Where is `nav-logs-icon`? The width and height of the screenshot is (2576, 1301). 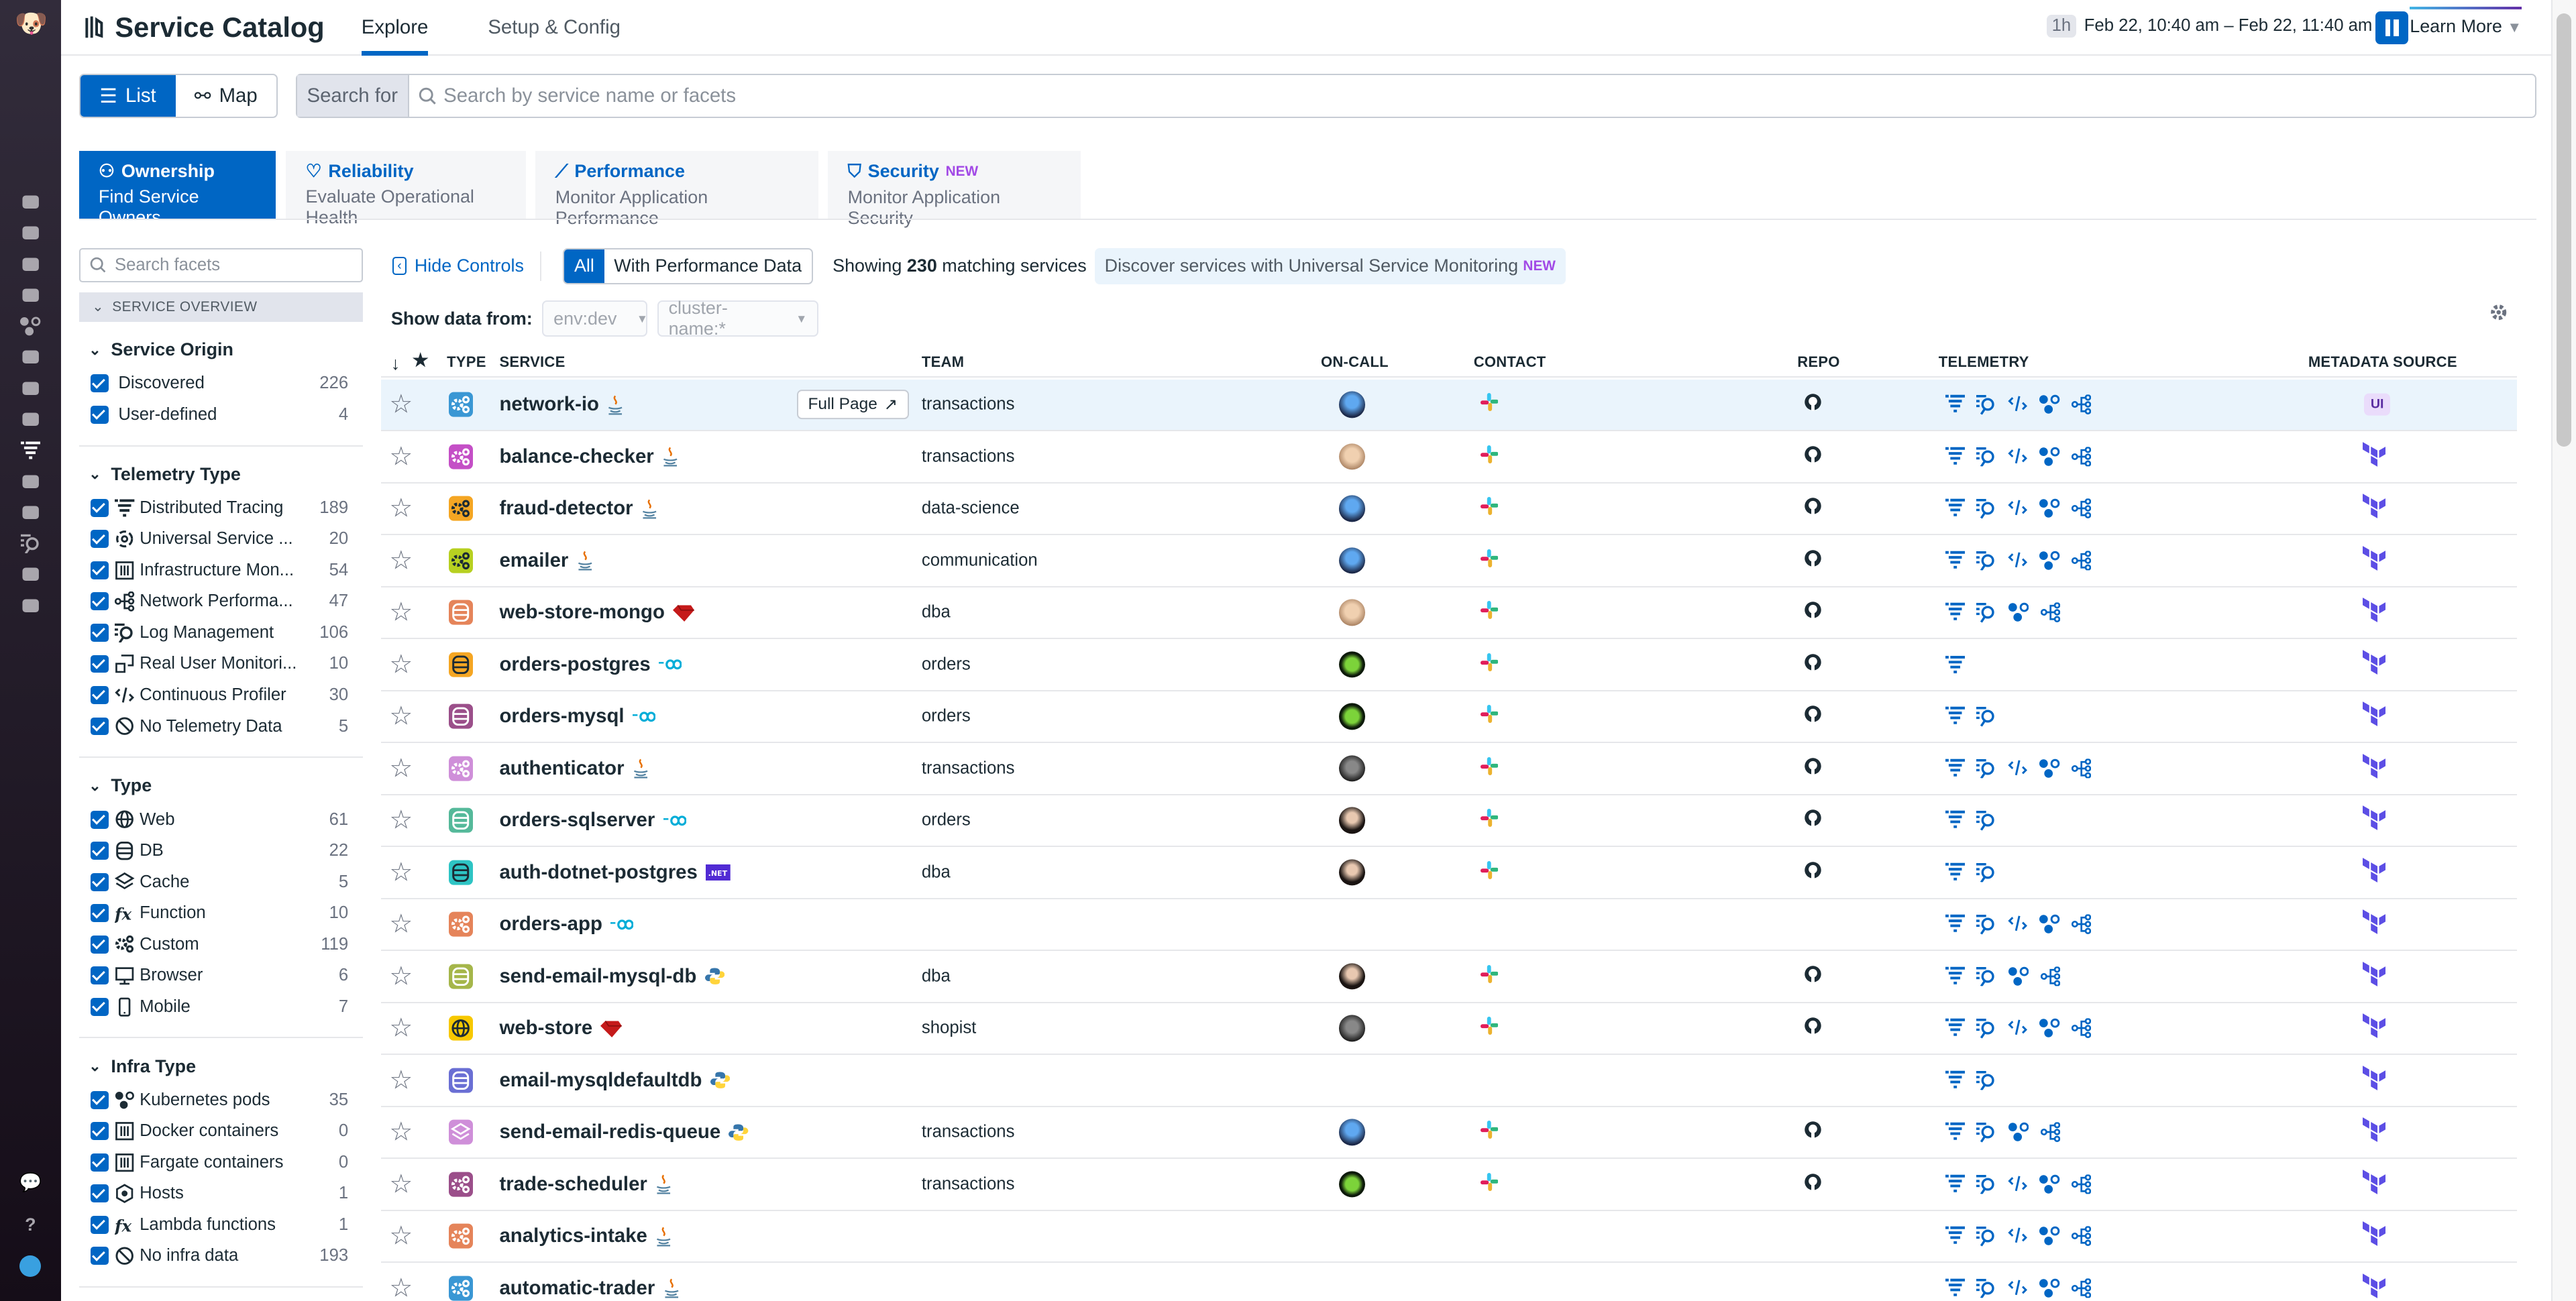
nav-logs-icon is located at coordinates (30, 544).